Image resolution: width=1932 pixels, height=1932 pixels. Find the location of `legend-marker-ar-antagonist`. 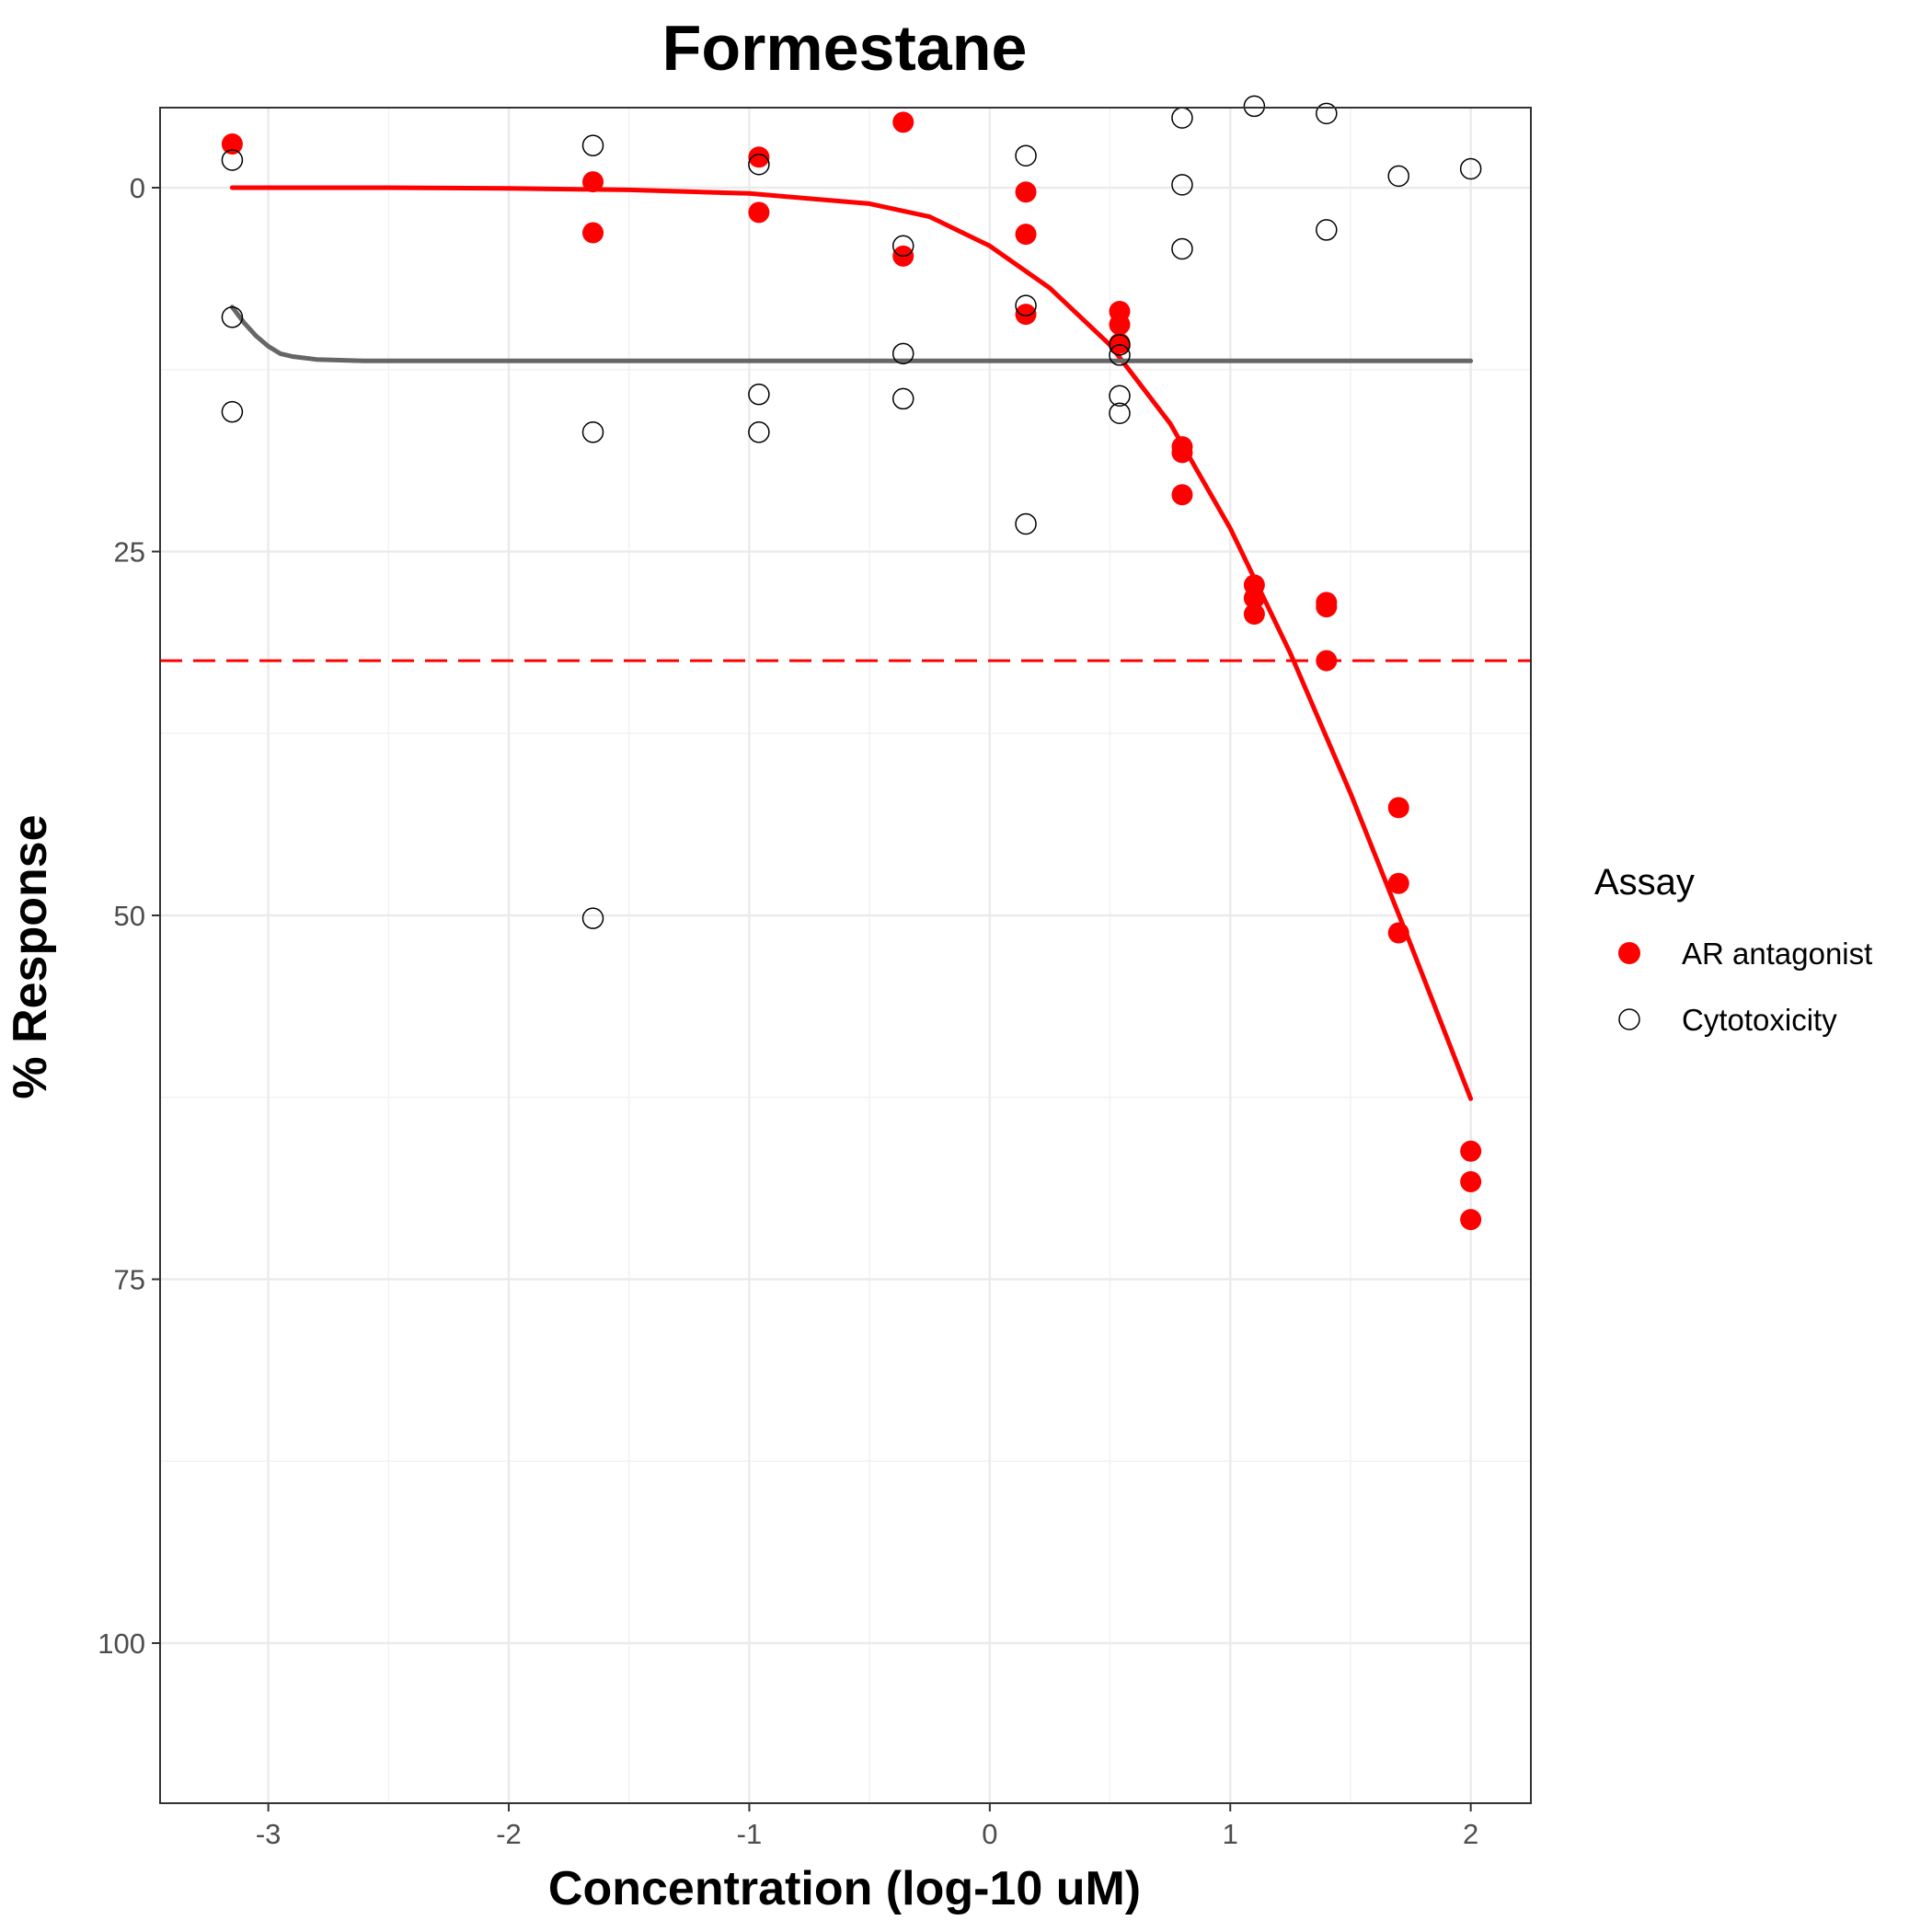

legend-marker-ar-antagonist is located at coordinates (1629, 953).